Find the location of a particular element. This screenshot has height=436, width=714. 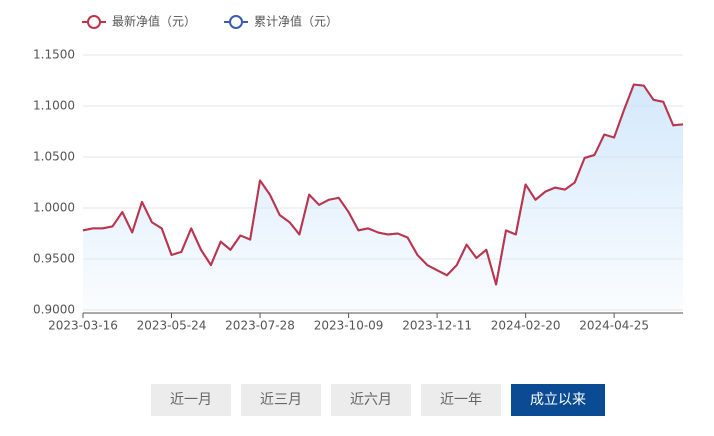

range-button: 近六月 is located at coordinates (371, 400).